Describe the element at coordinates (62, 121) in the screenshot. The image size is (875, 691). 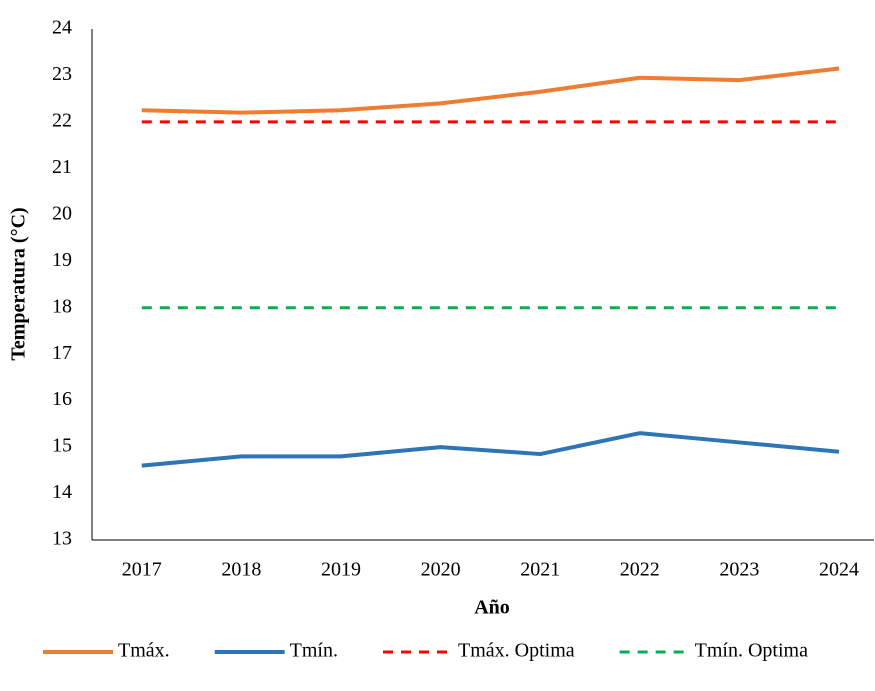
I see `y-tick-label: 22` at that location.